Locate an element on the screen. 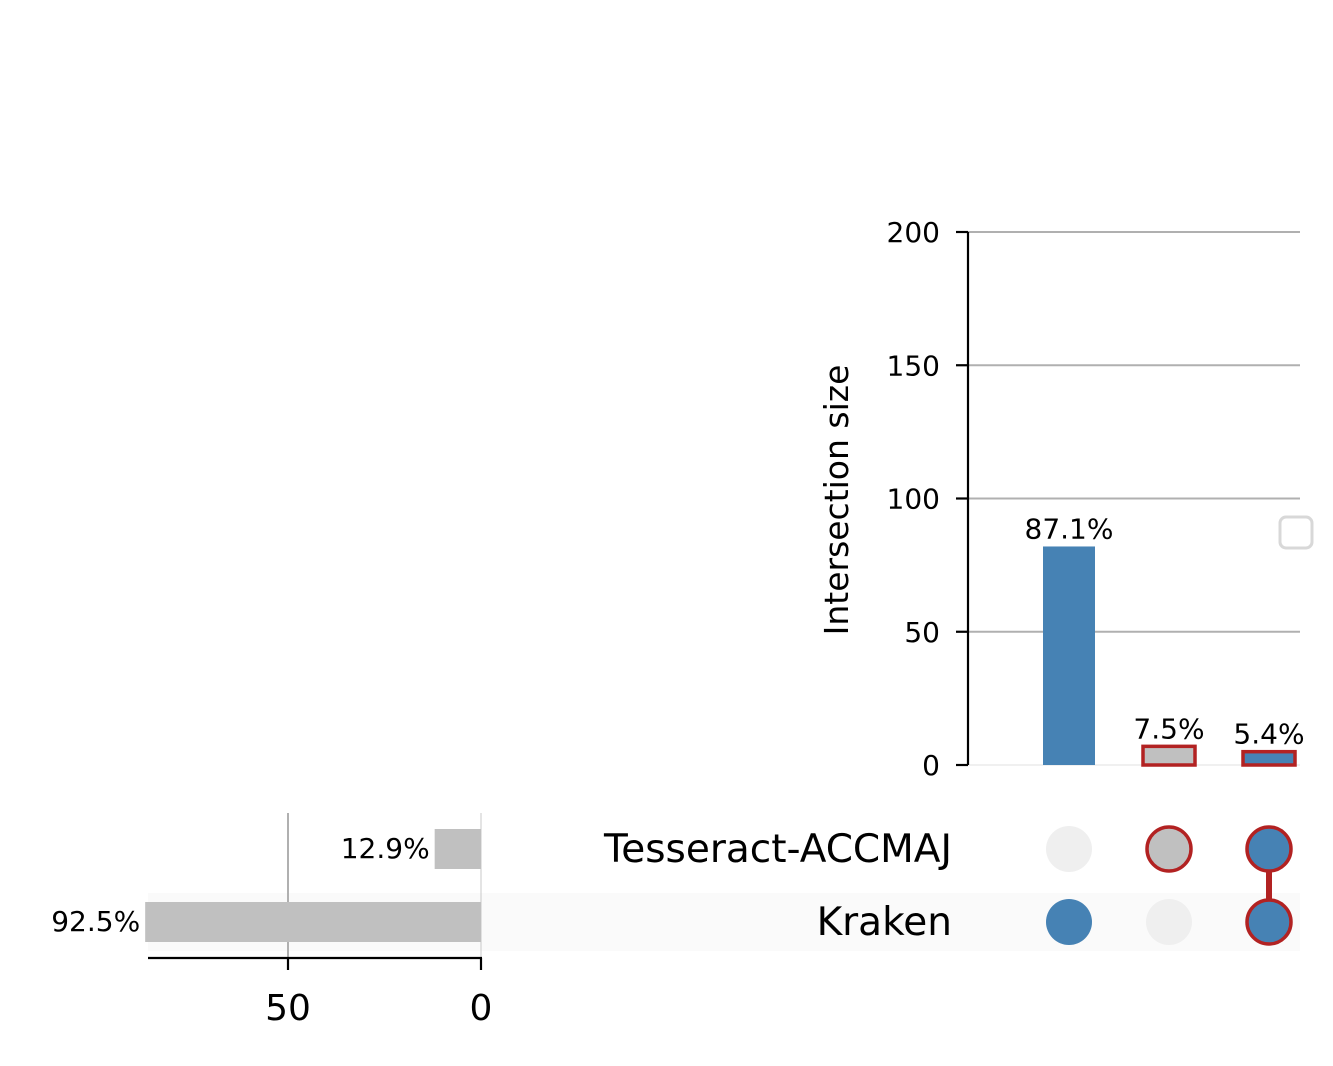 The image size is (1333, 1066). membership-matrix is located at coordinates (1169, 885).